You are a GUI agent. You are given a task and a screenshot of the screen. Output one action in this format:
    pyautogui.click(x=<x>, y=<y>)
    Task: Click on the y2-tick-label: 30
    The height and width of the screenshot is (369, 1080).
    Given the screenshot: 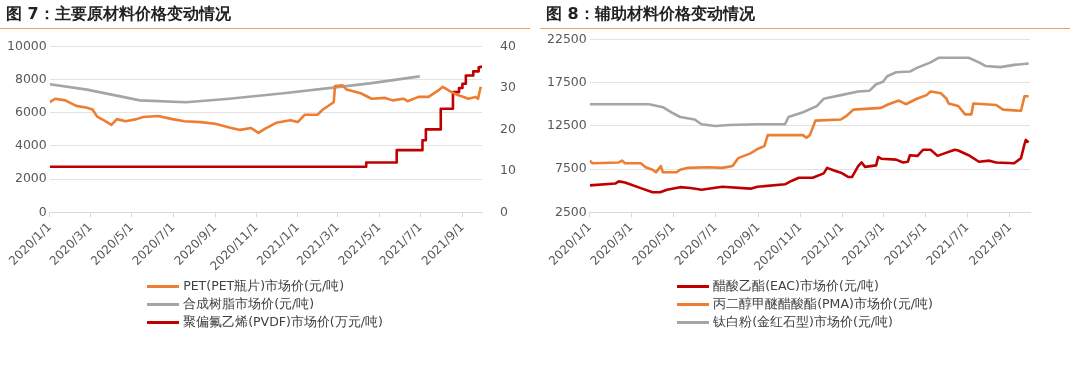 What is the action you would take?
    pyautogui.click(x=508, y=87)
    